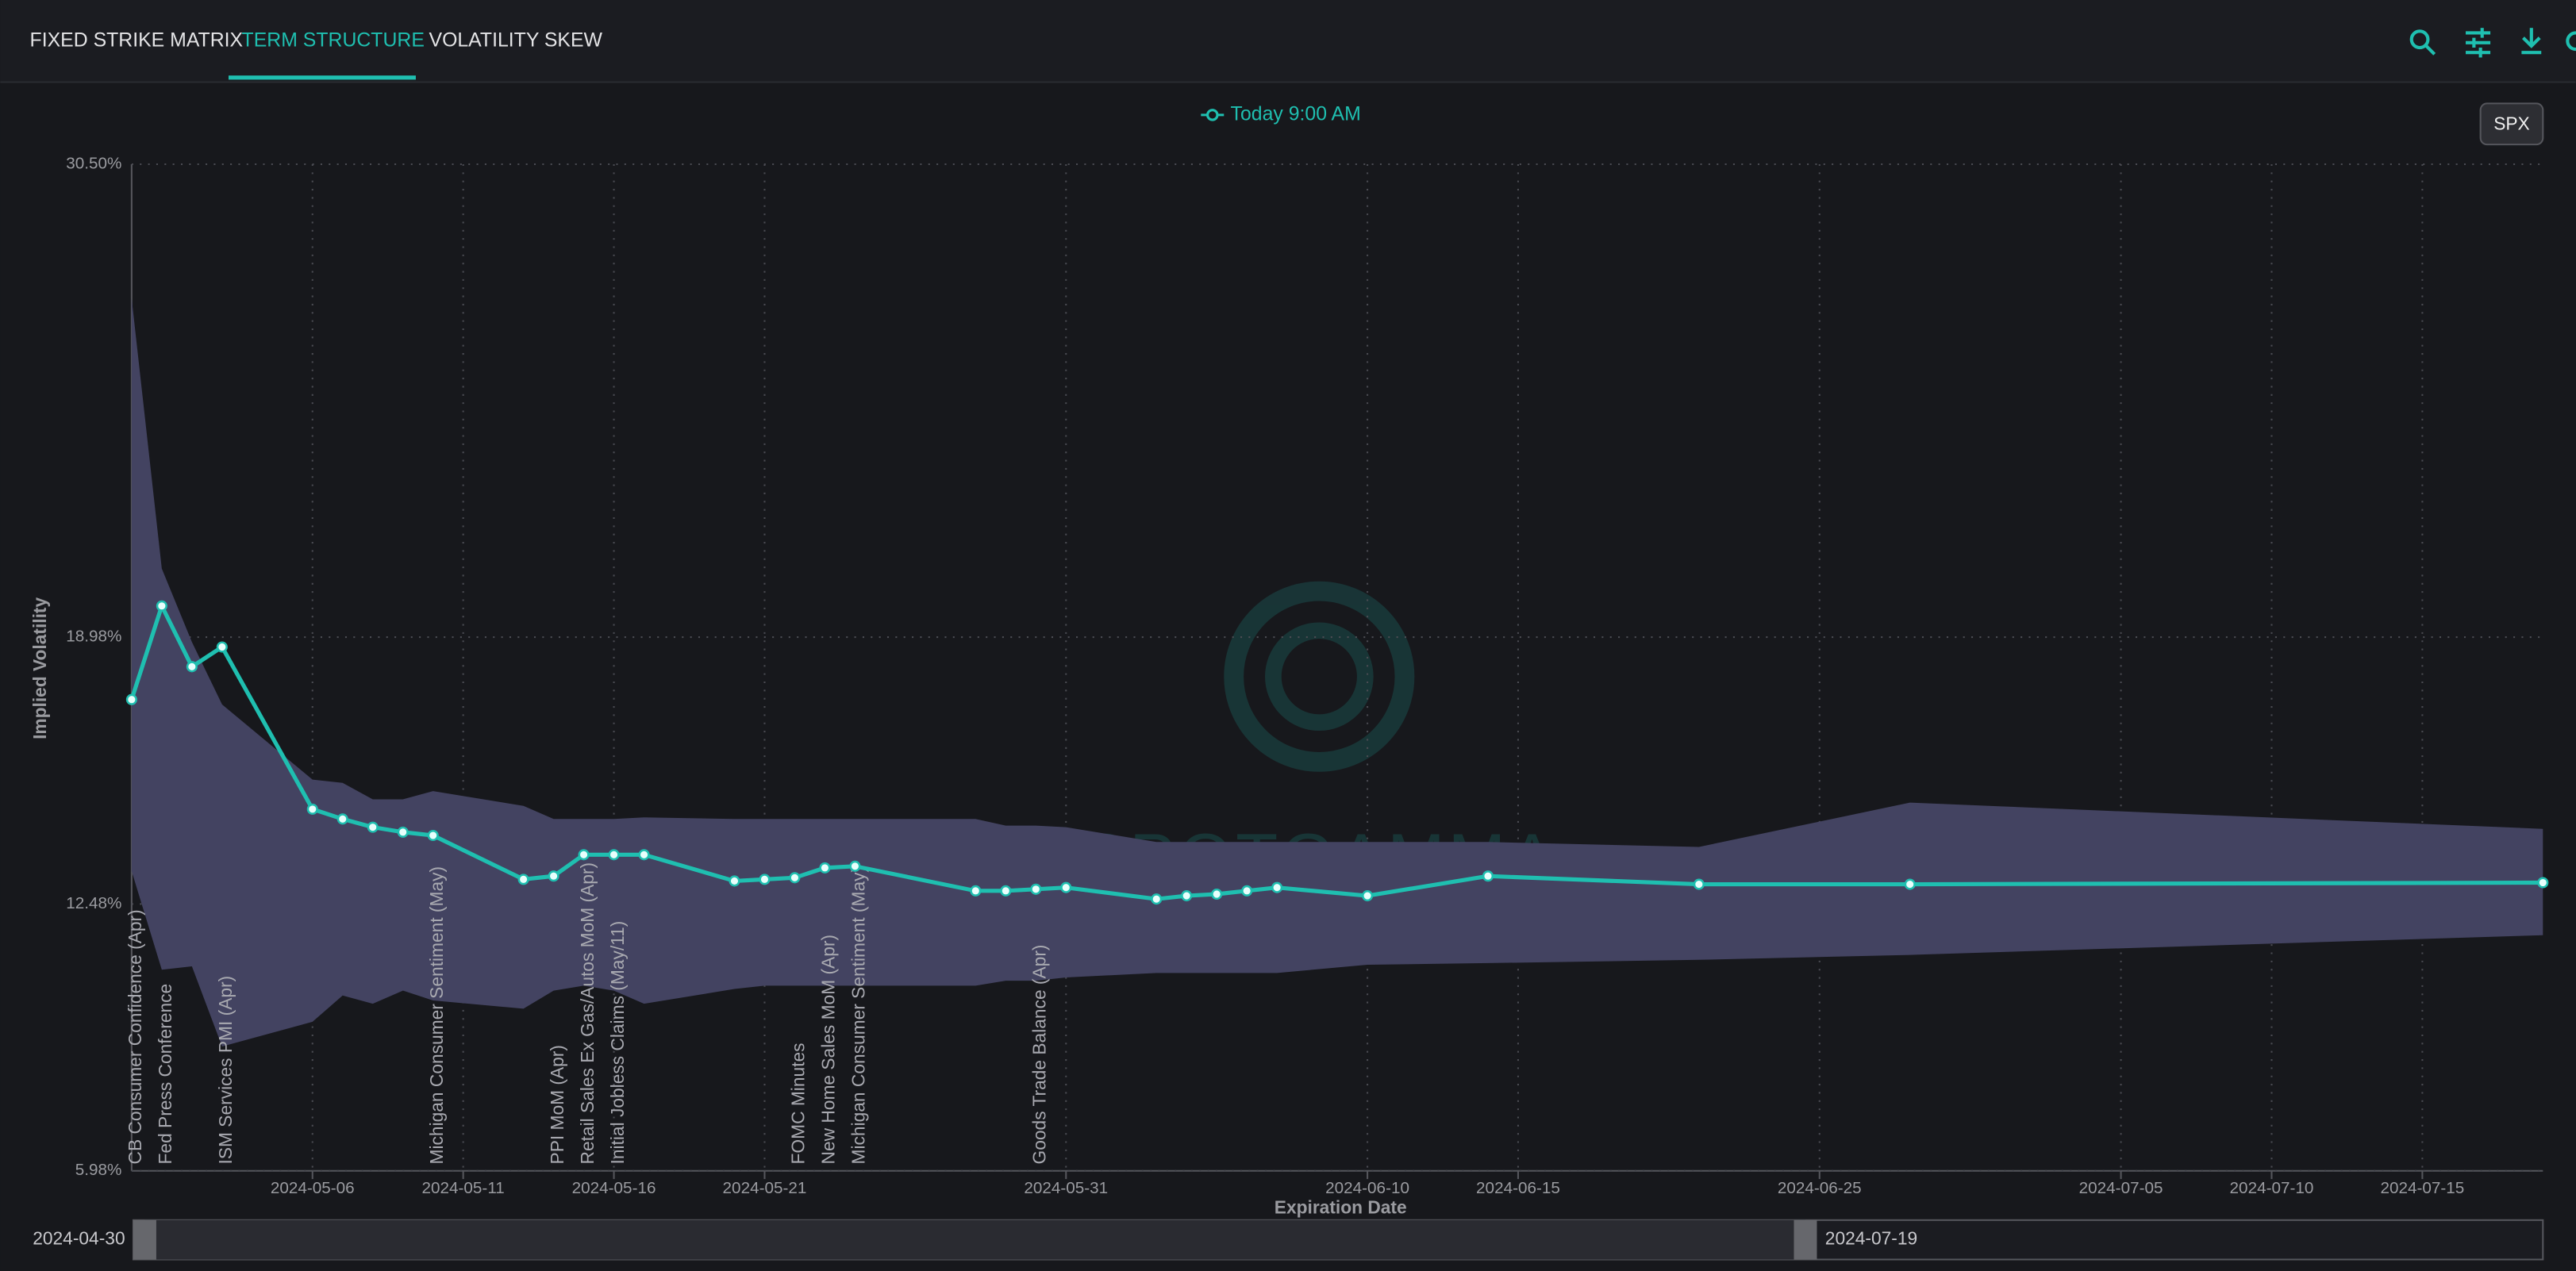 The height and width of the screenshot is (1271, 2576). I want to click on download-icon, so click(2531, 42).